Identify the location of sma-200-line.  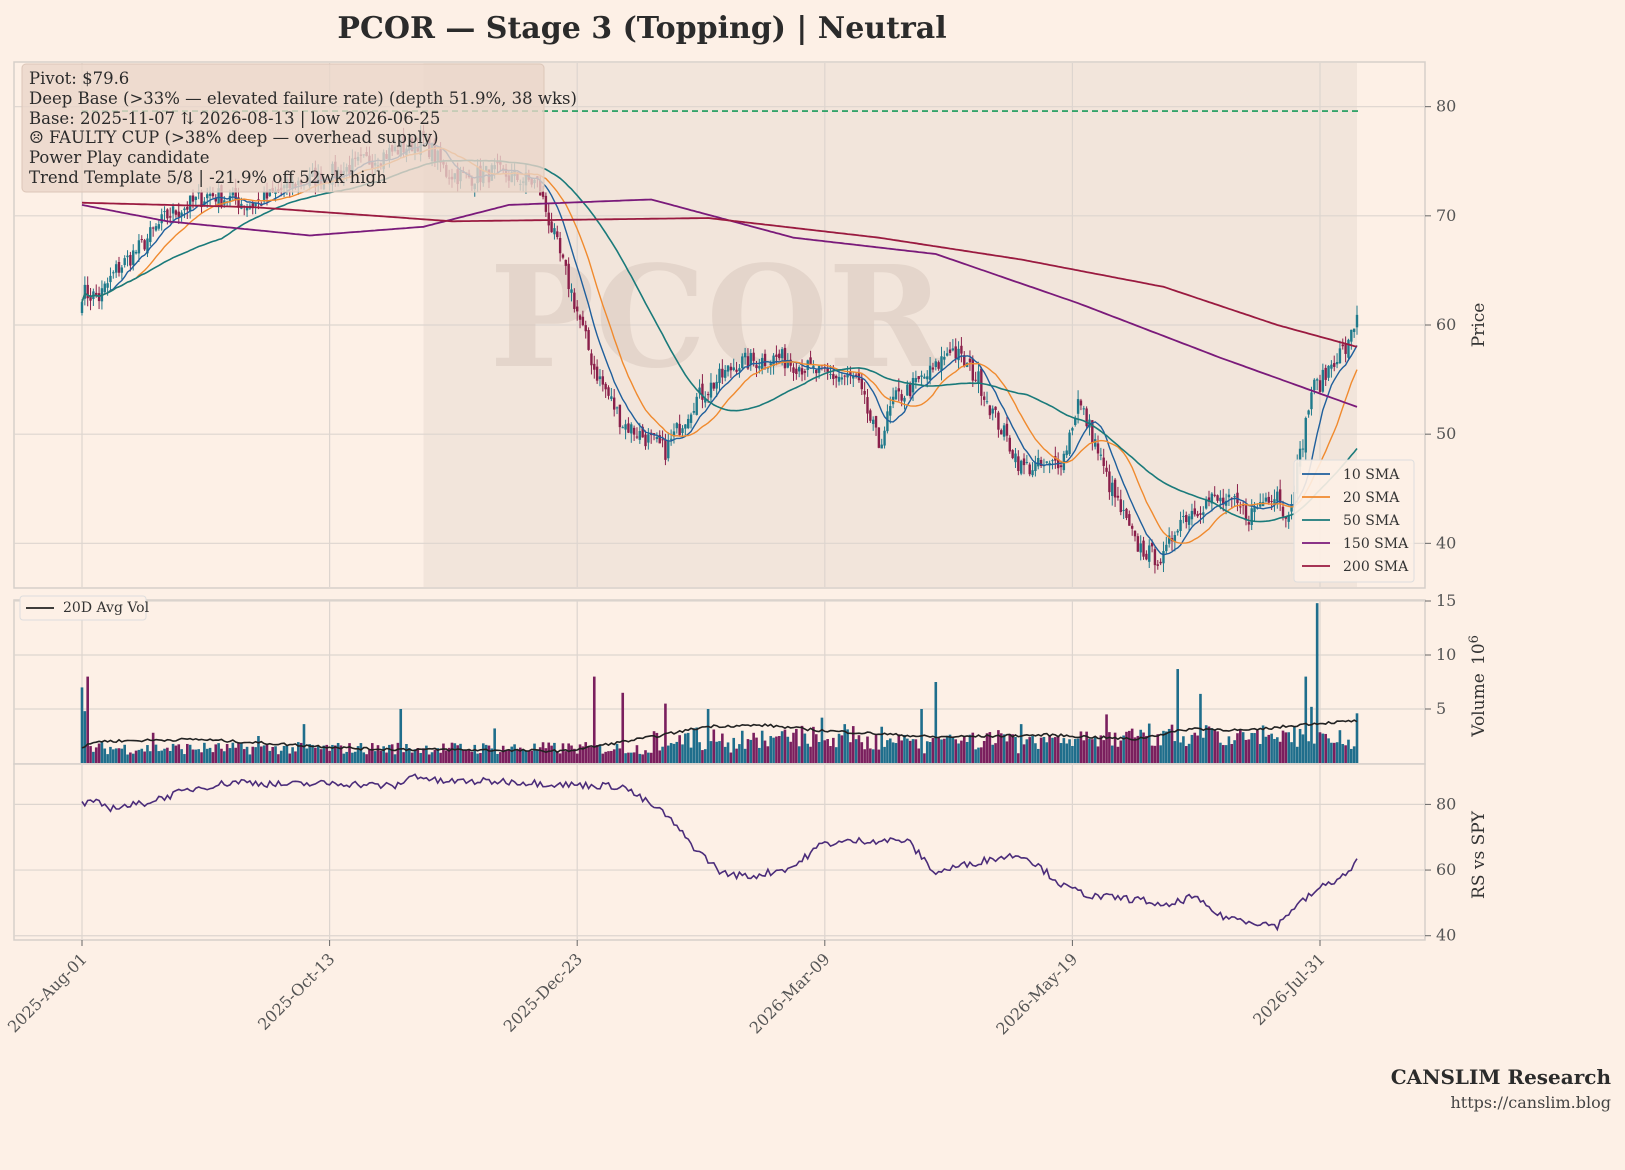
(719, 274).